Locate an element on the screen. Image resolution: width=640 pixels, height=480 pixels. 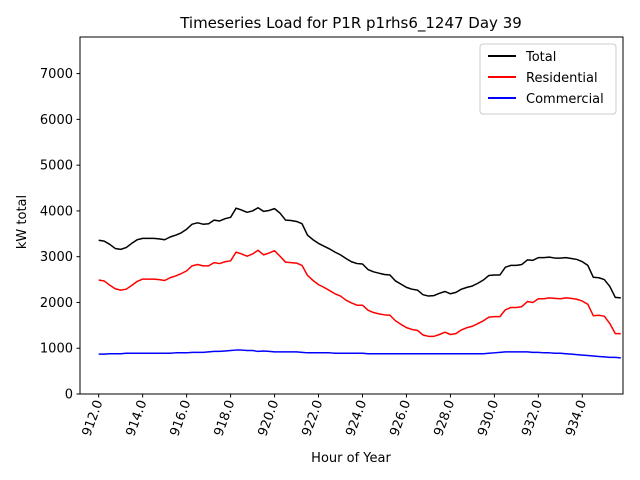
y-tick-label: 6000 is located at coordinates (56, 120).